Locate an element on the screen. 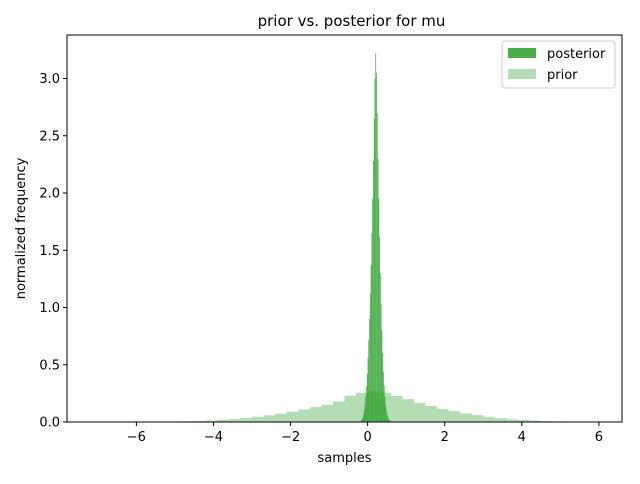 This screenshot has width=640, height=484. y-tick-label: 0.0 is located at coordinates (49, 423).